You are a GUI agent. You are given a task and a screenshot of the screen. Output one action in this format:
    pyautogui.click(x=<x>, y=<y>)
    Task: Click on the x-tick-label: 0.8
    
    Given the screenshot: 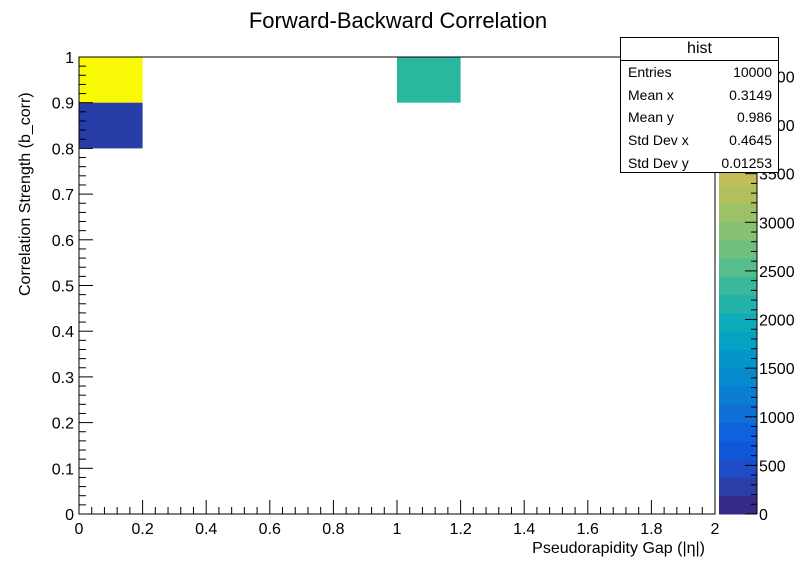 What is the action you would take?
    pyautogui.click(x=333, y=529)
    